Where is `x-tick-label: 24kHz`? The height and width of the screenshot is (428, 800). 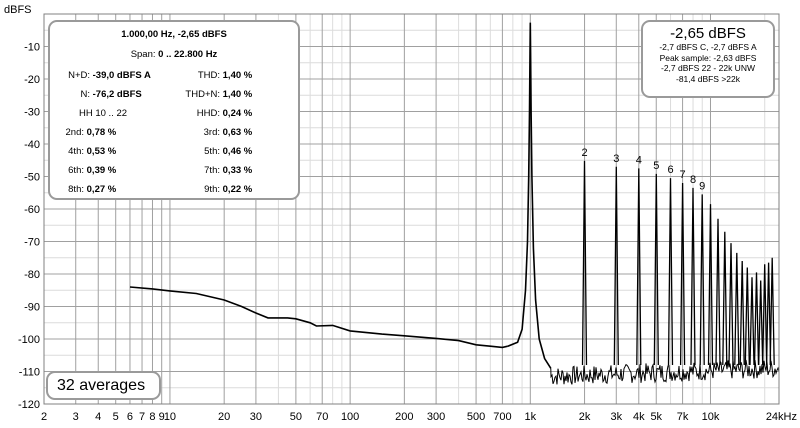
x-tick-label: 24kHz is located at coordinates (781, 417).